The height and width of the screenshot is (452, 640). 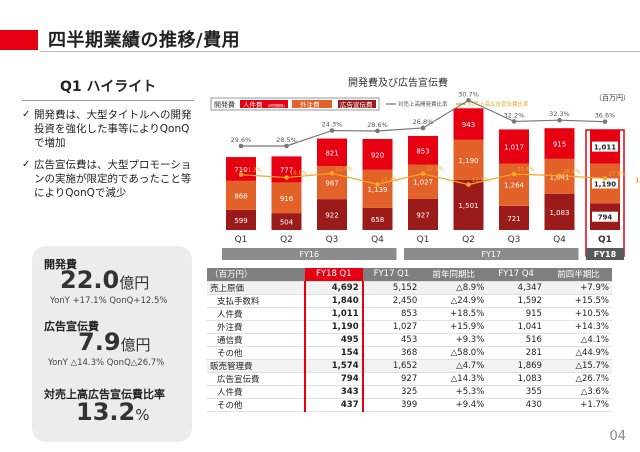 I want to click on dev-ratio-label: 24.3%, so click(x=332, y=125).